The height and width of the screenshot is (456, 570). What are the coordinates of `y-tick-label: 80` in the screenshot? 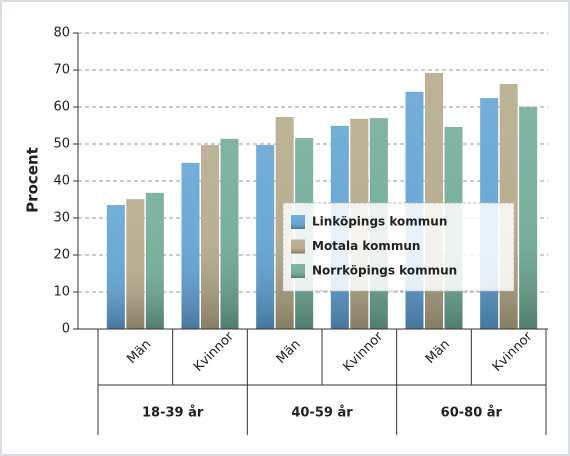 It's located at (61, 33).